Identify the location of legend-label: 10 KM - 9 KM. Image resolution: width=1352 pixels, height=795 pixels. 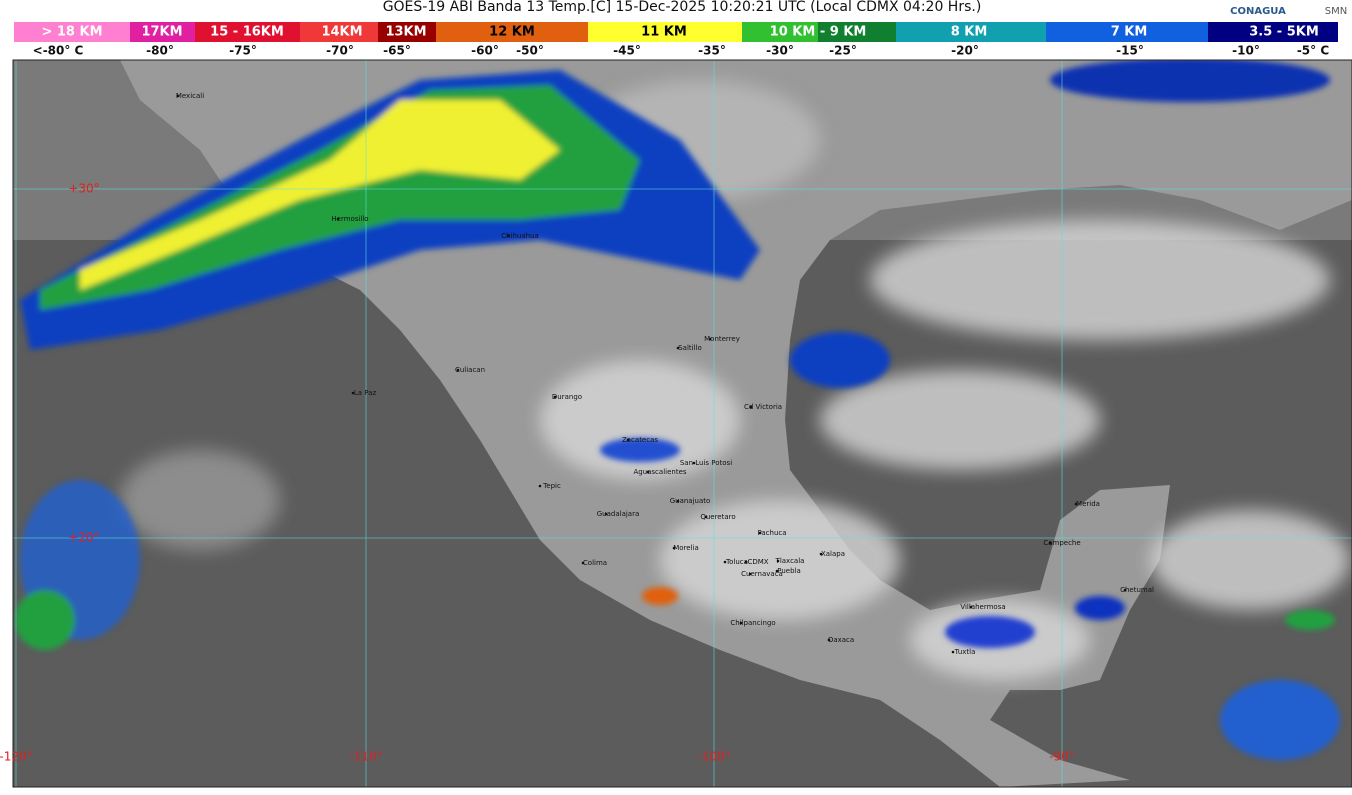
(818, 32).